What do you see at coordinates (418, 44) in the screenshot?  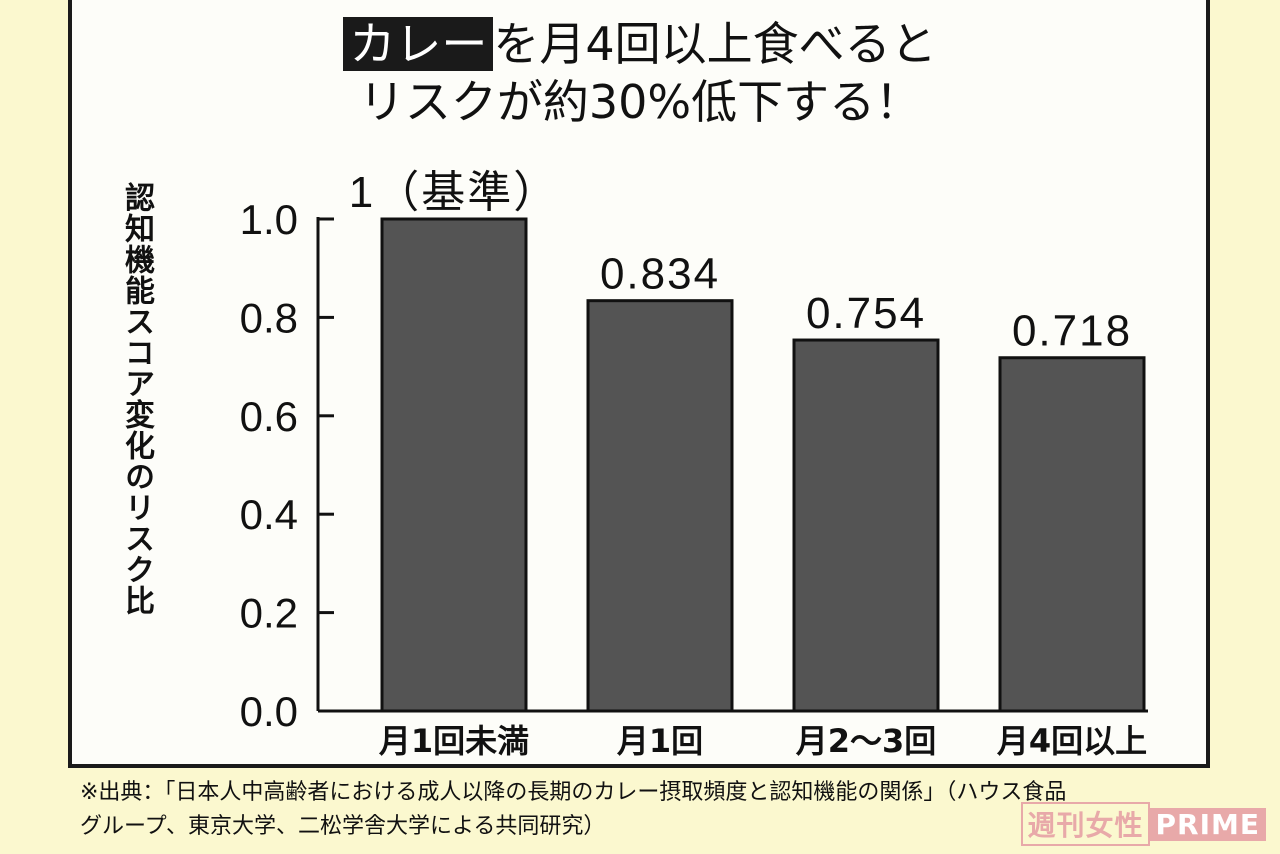 I see `title-highlight: カレー` at bounding box center [418, 44].